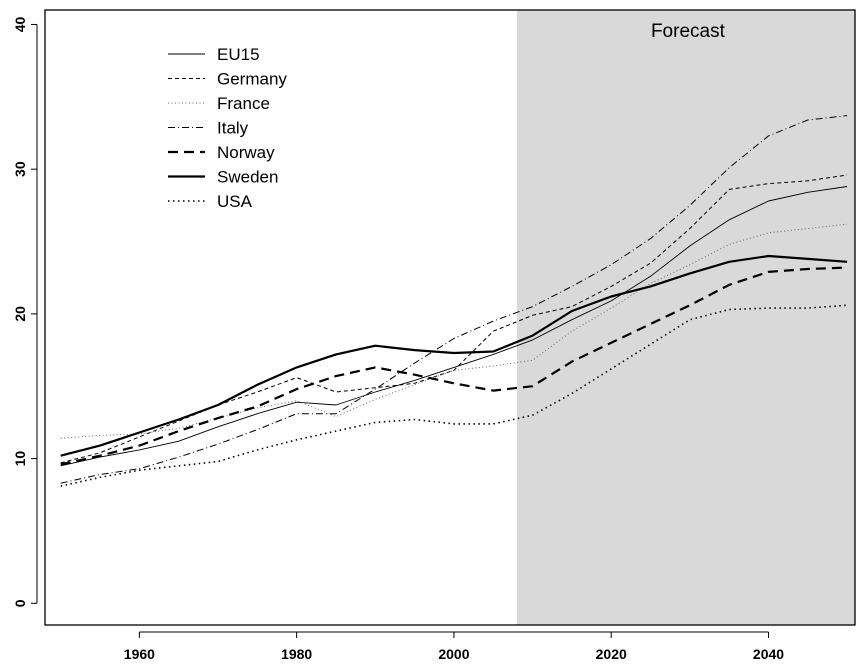 This screenshot has width=863, height=665. Describe the element at coordinates (238, 54) in the screenshot. I see `legend-label-eu15: EU15` at that location.